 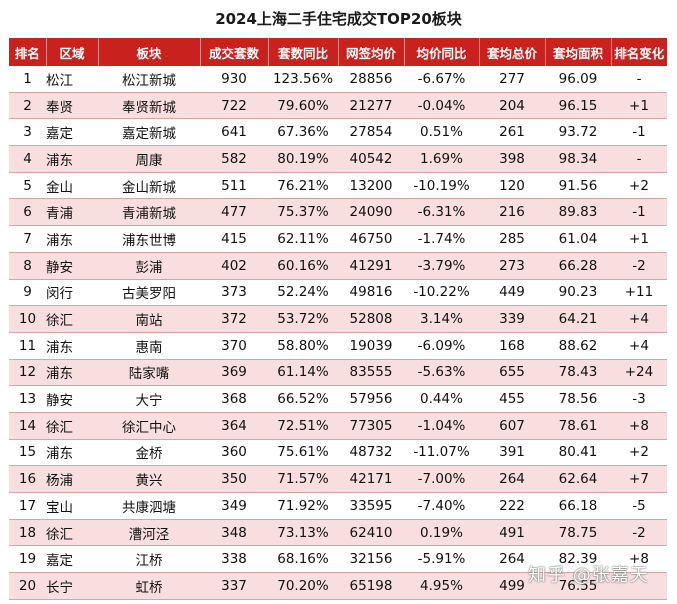 I want to click on cell-block: 古美罗阳, so click(x=149, y=293).